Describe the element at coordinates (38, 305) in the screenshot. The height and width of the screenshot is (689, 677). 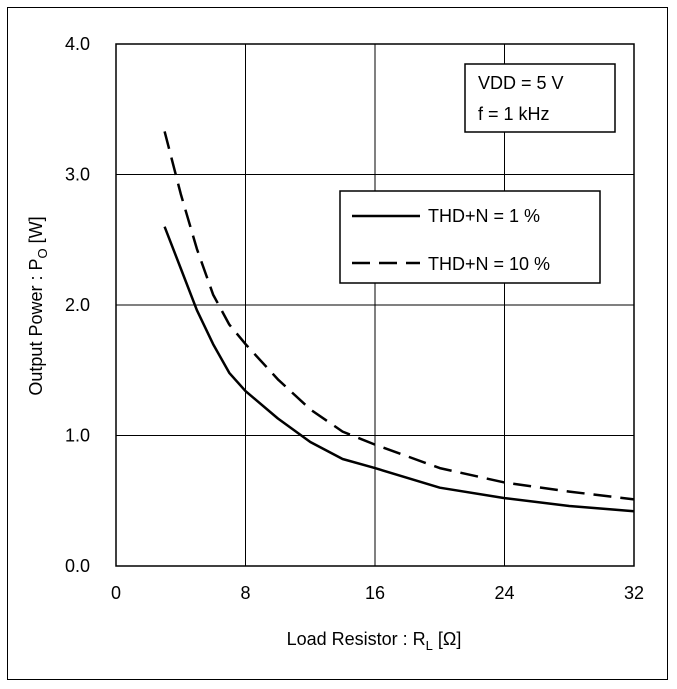
I see `y-axis-label: Output Power : PO [W]` at that location.